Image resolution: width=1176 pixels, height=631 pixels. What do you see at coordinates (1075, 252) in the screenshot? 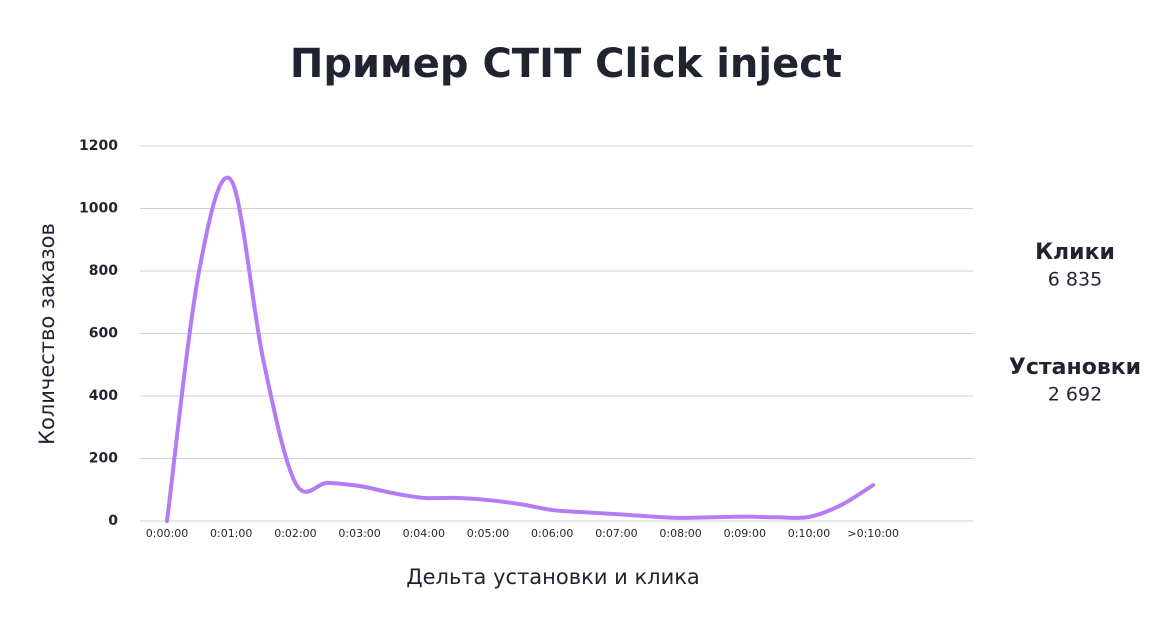
I see `annotation-title: Клики` at bounding box center [1075, 252].